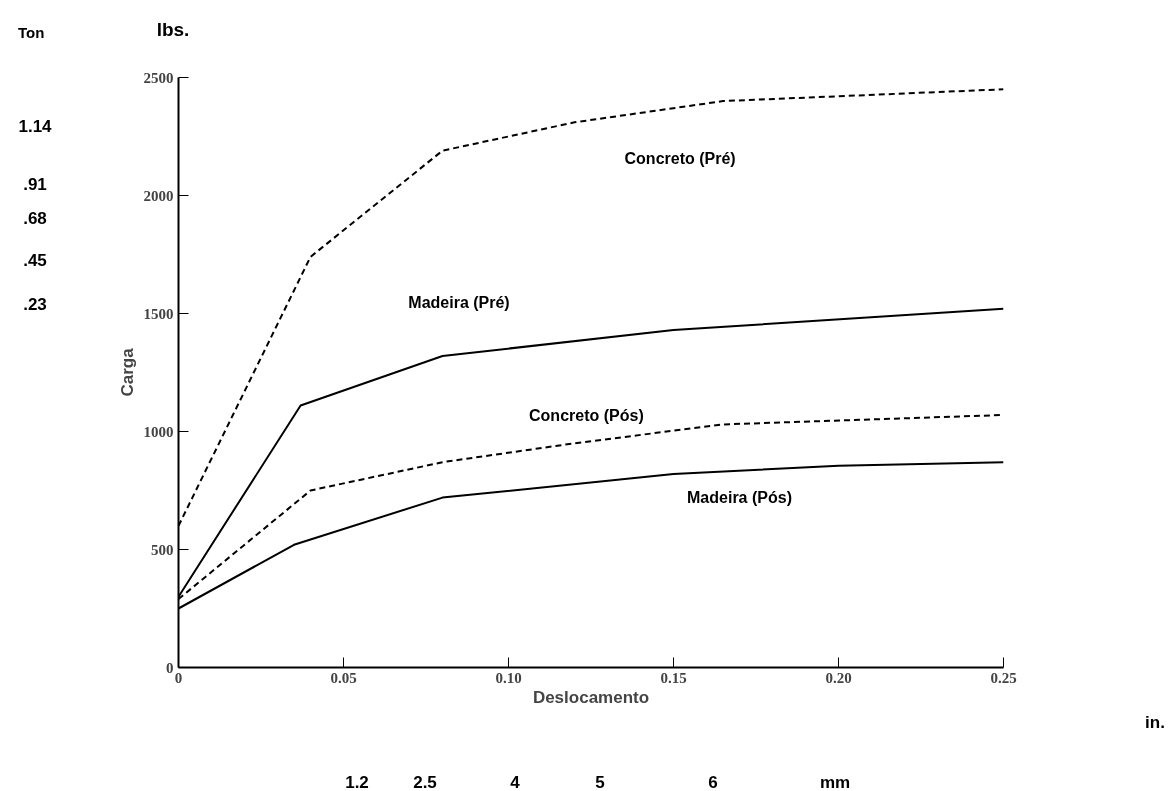 The height and width of the screenshot is (791, 1168). I want to click on text: Ton, so click(31, 33).